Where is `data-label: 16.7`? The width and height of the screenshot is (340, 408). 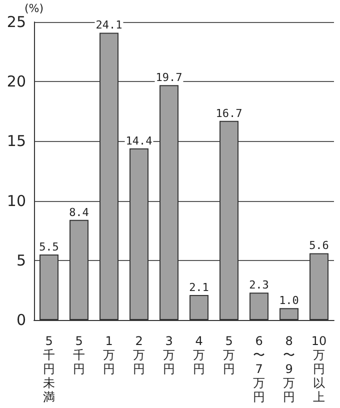
data-label: 16.7 is located at coordinates (229, 113).